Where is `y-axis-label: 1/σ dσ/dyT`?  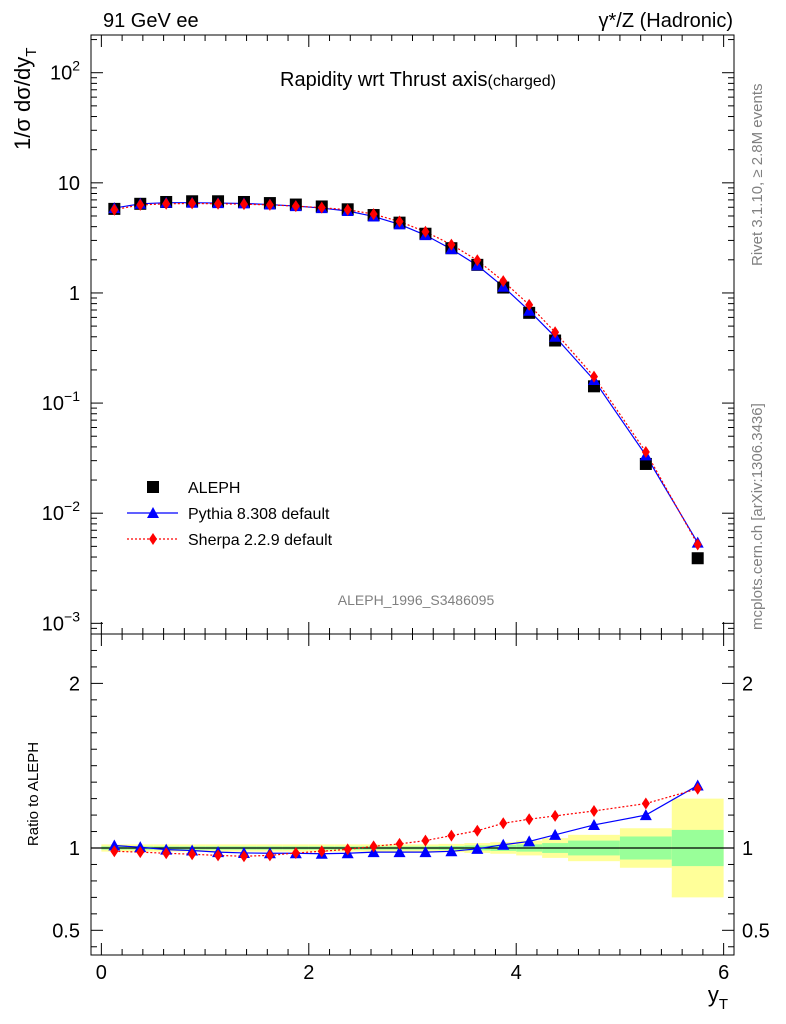
y-axis-label: 1/σ dσ/dyT is located at coordinates (25, 99).